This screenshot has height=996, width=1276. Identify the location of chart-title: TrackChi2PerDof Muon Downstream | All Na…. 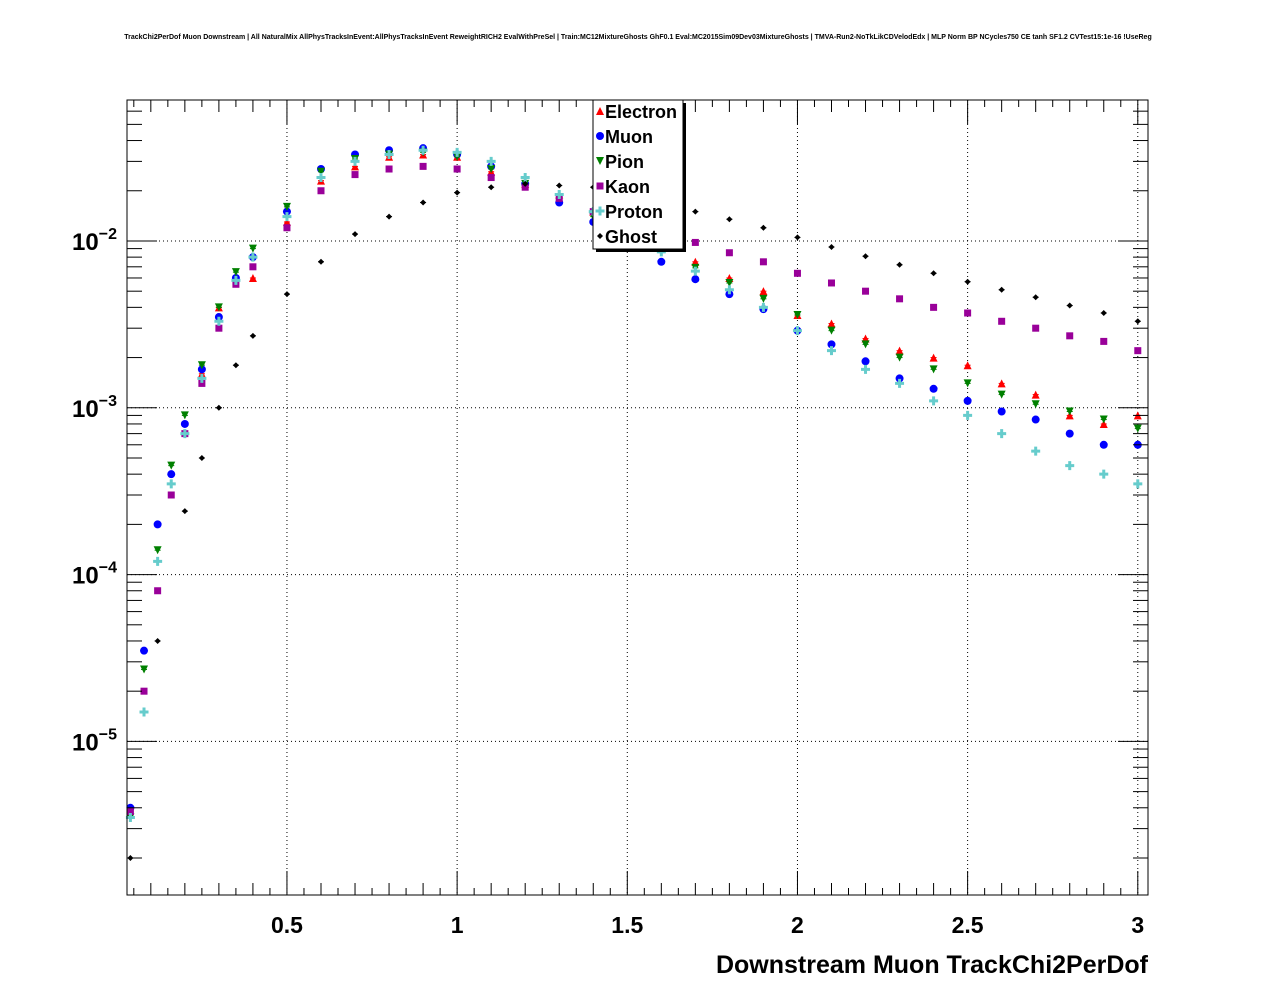
(638, 37).